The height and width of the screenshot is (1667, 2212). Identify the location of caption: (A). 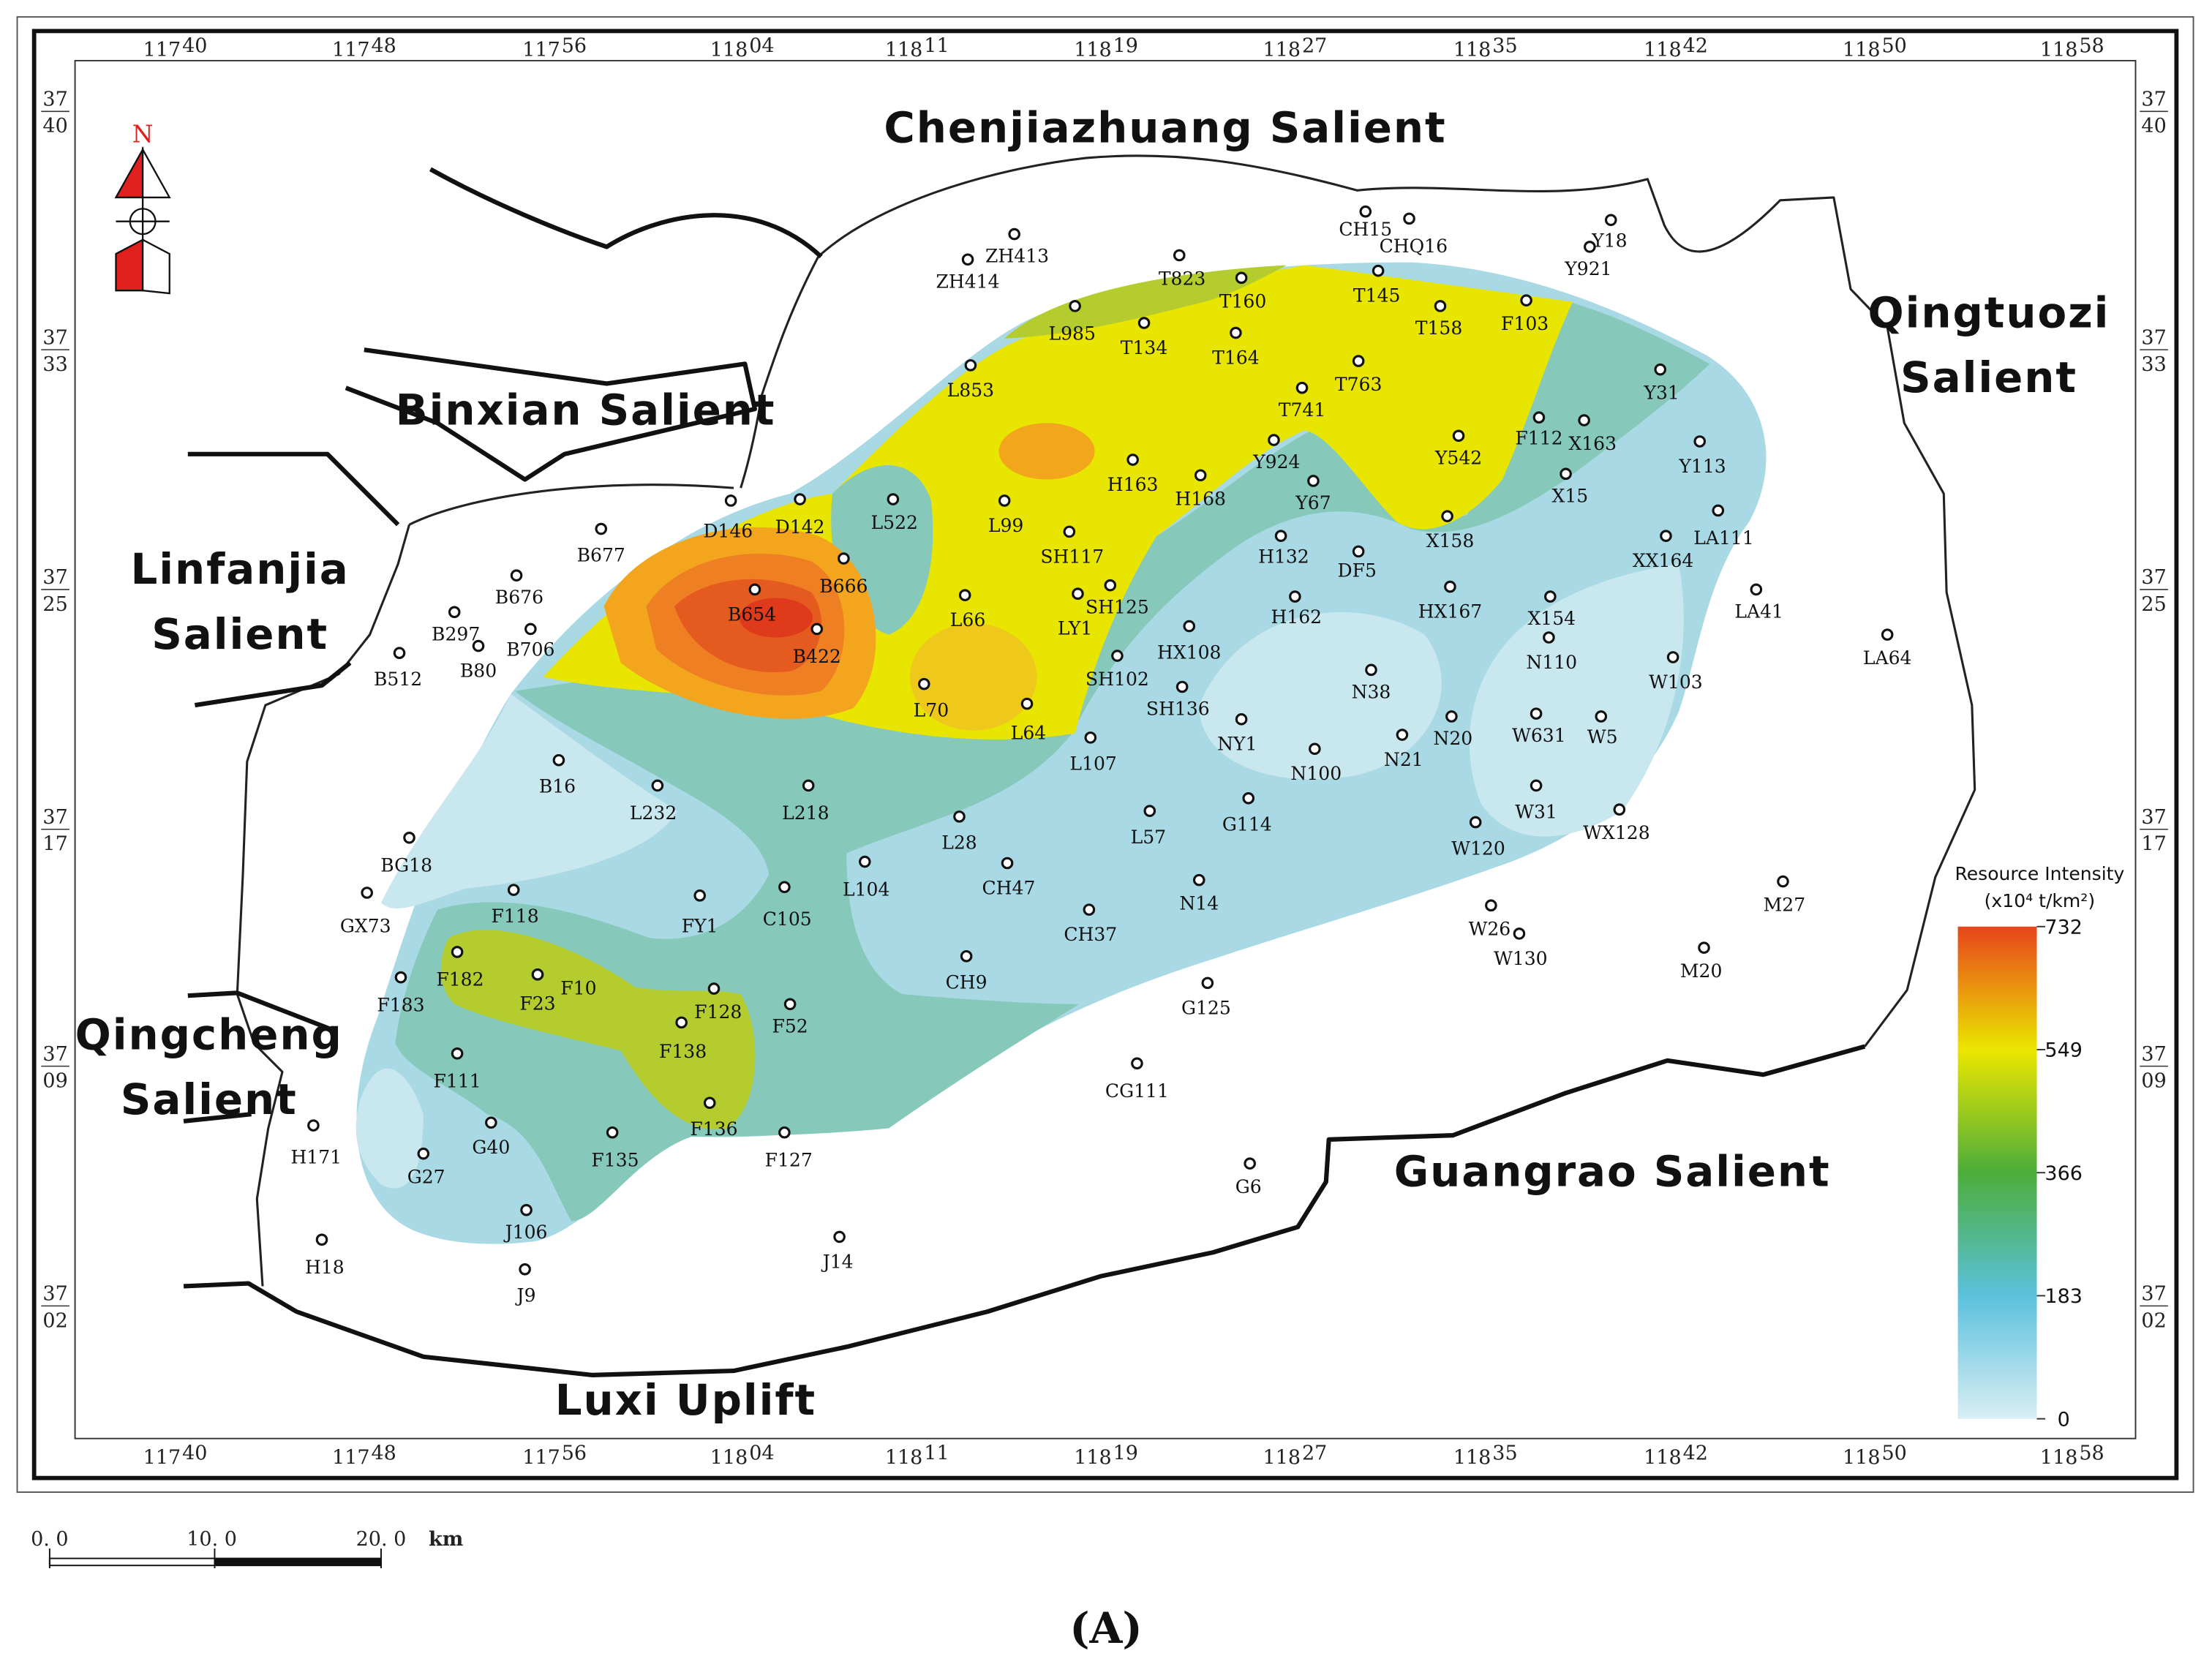
(1106, 1628).